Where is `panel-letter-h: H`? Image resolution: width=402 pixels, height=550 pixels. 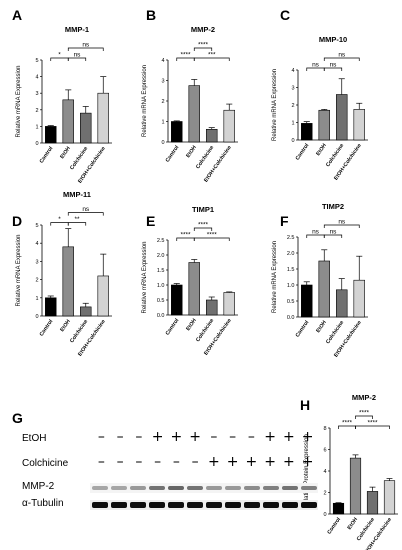
panel-letter-h: H is located at coordinates (305, 405).